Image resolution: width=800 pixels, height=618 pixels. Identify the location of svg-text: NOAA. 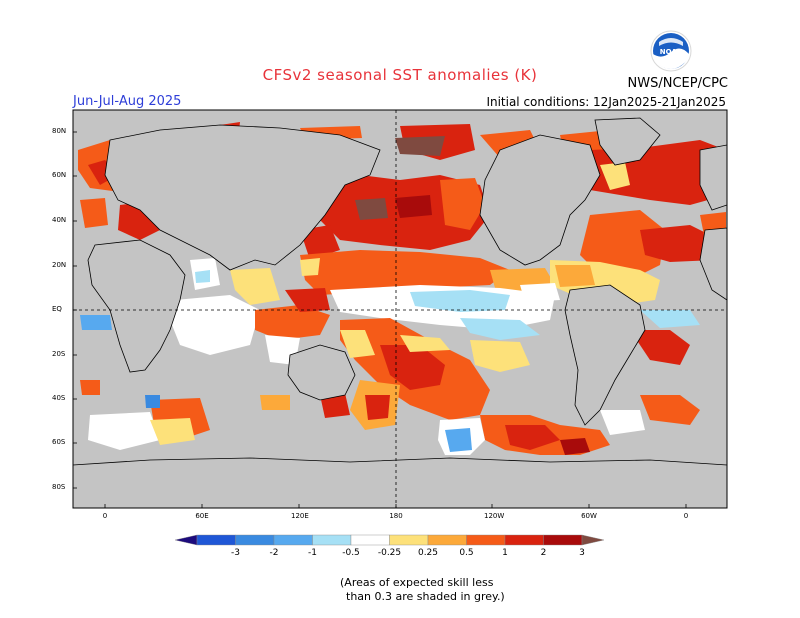
(671, 52).